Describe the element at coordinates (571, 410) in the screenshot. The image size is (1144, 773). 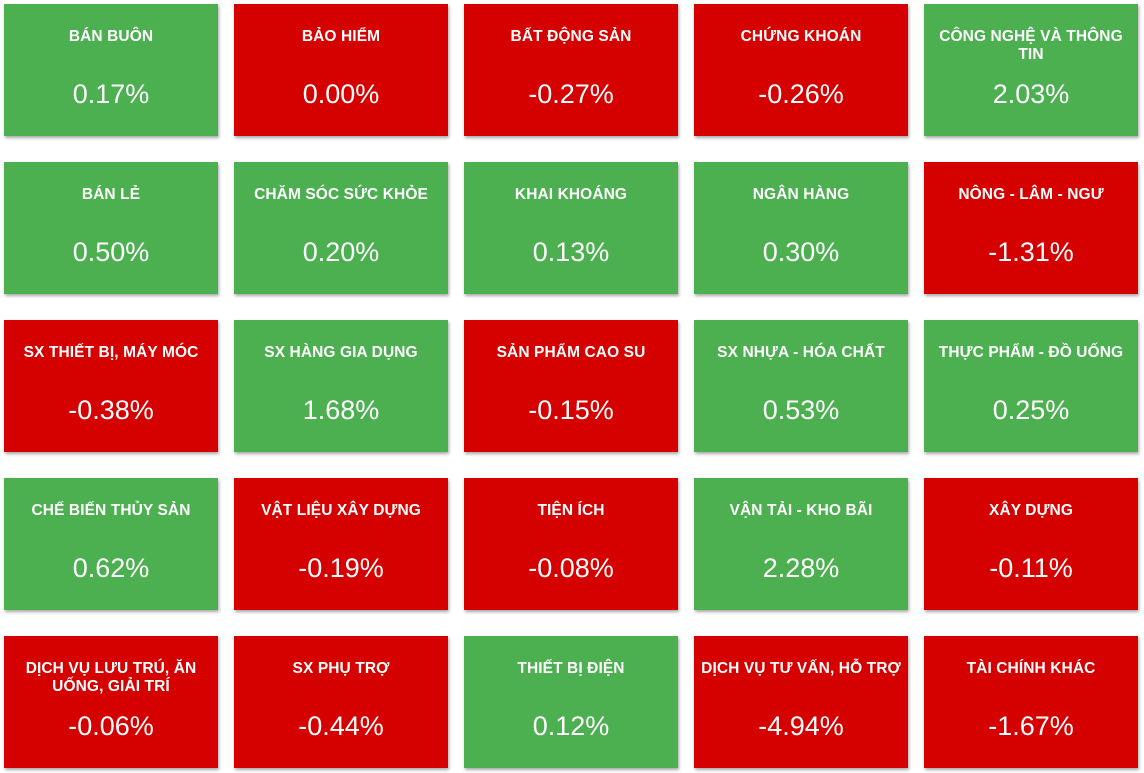
I see `sector-change-value: -0.15%` at that location.